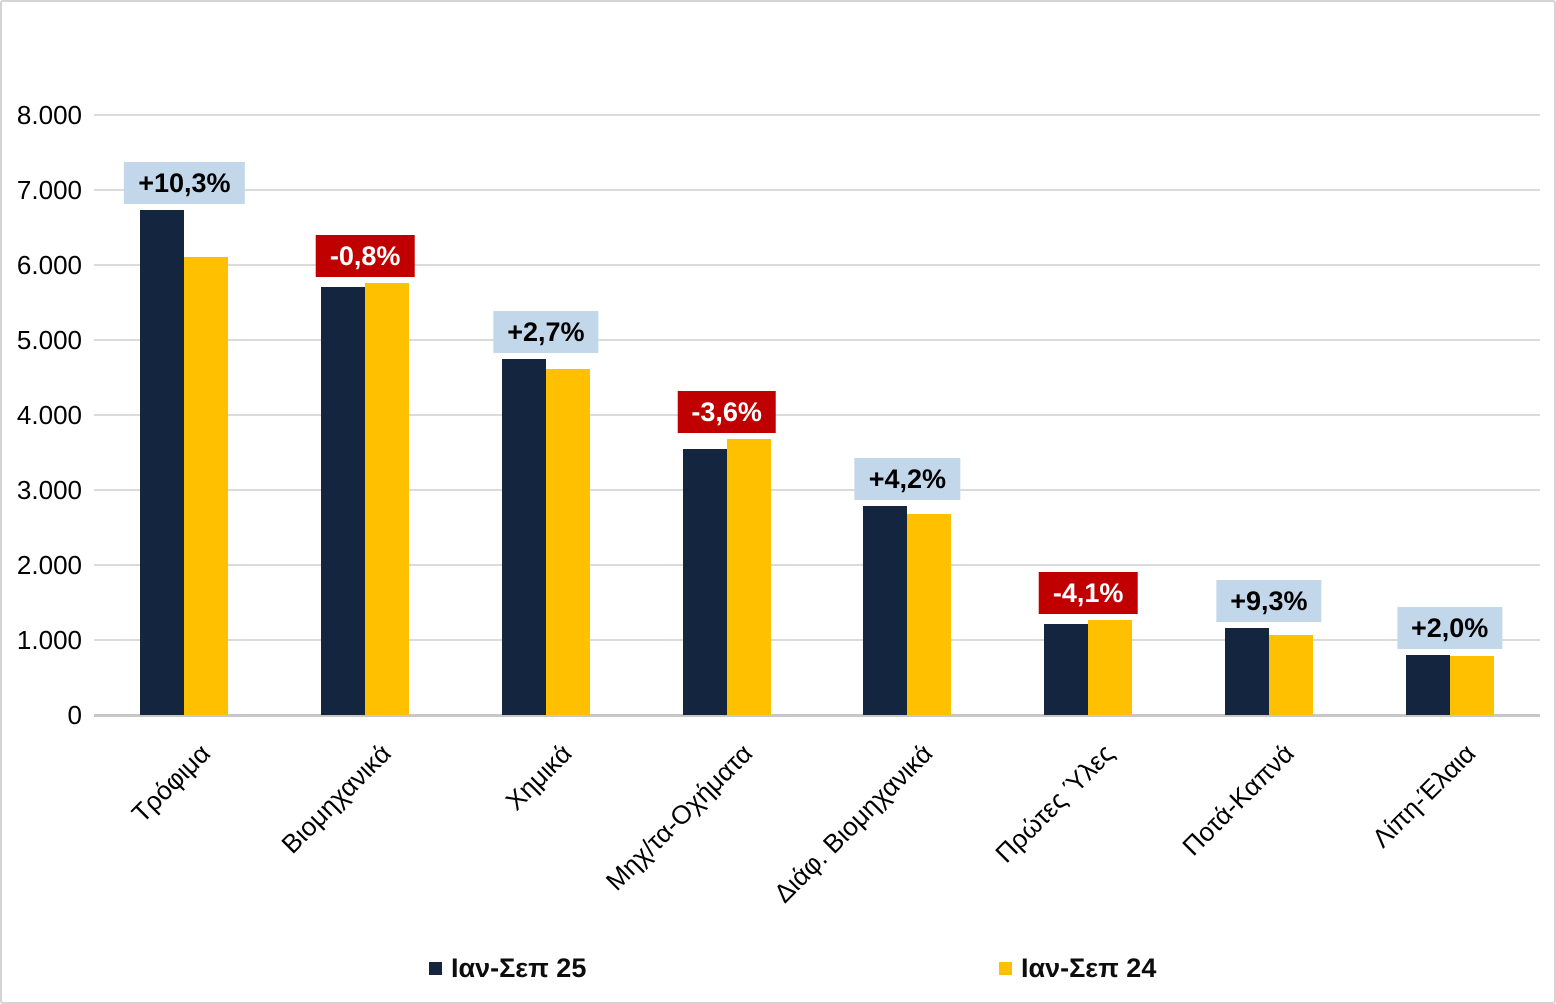 This screenshot has width=1556, height=1004. Describe the element at coordinates (817, 715) in the screenshot. I see `x-axis-line` at that location.